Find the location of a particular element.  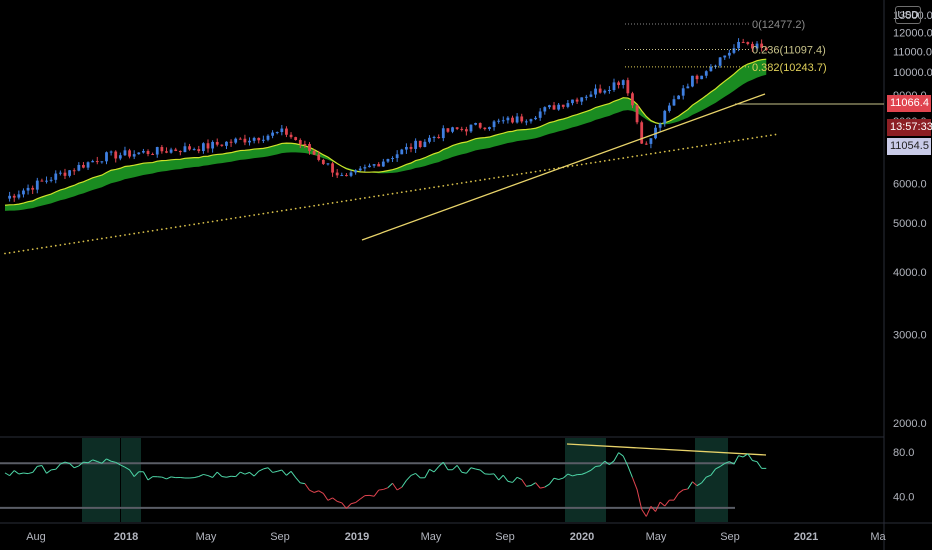

price-axis-label: 6000.0 is located at coordinates (910, 184).